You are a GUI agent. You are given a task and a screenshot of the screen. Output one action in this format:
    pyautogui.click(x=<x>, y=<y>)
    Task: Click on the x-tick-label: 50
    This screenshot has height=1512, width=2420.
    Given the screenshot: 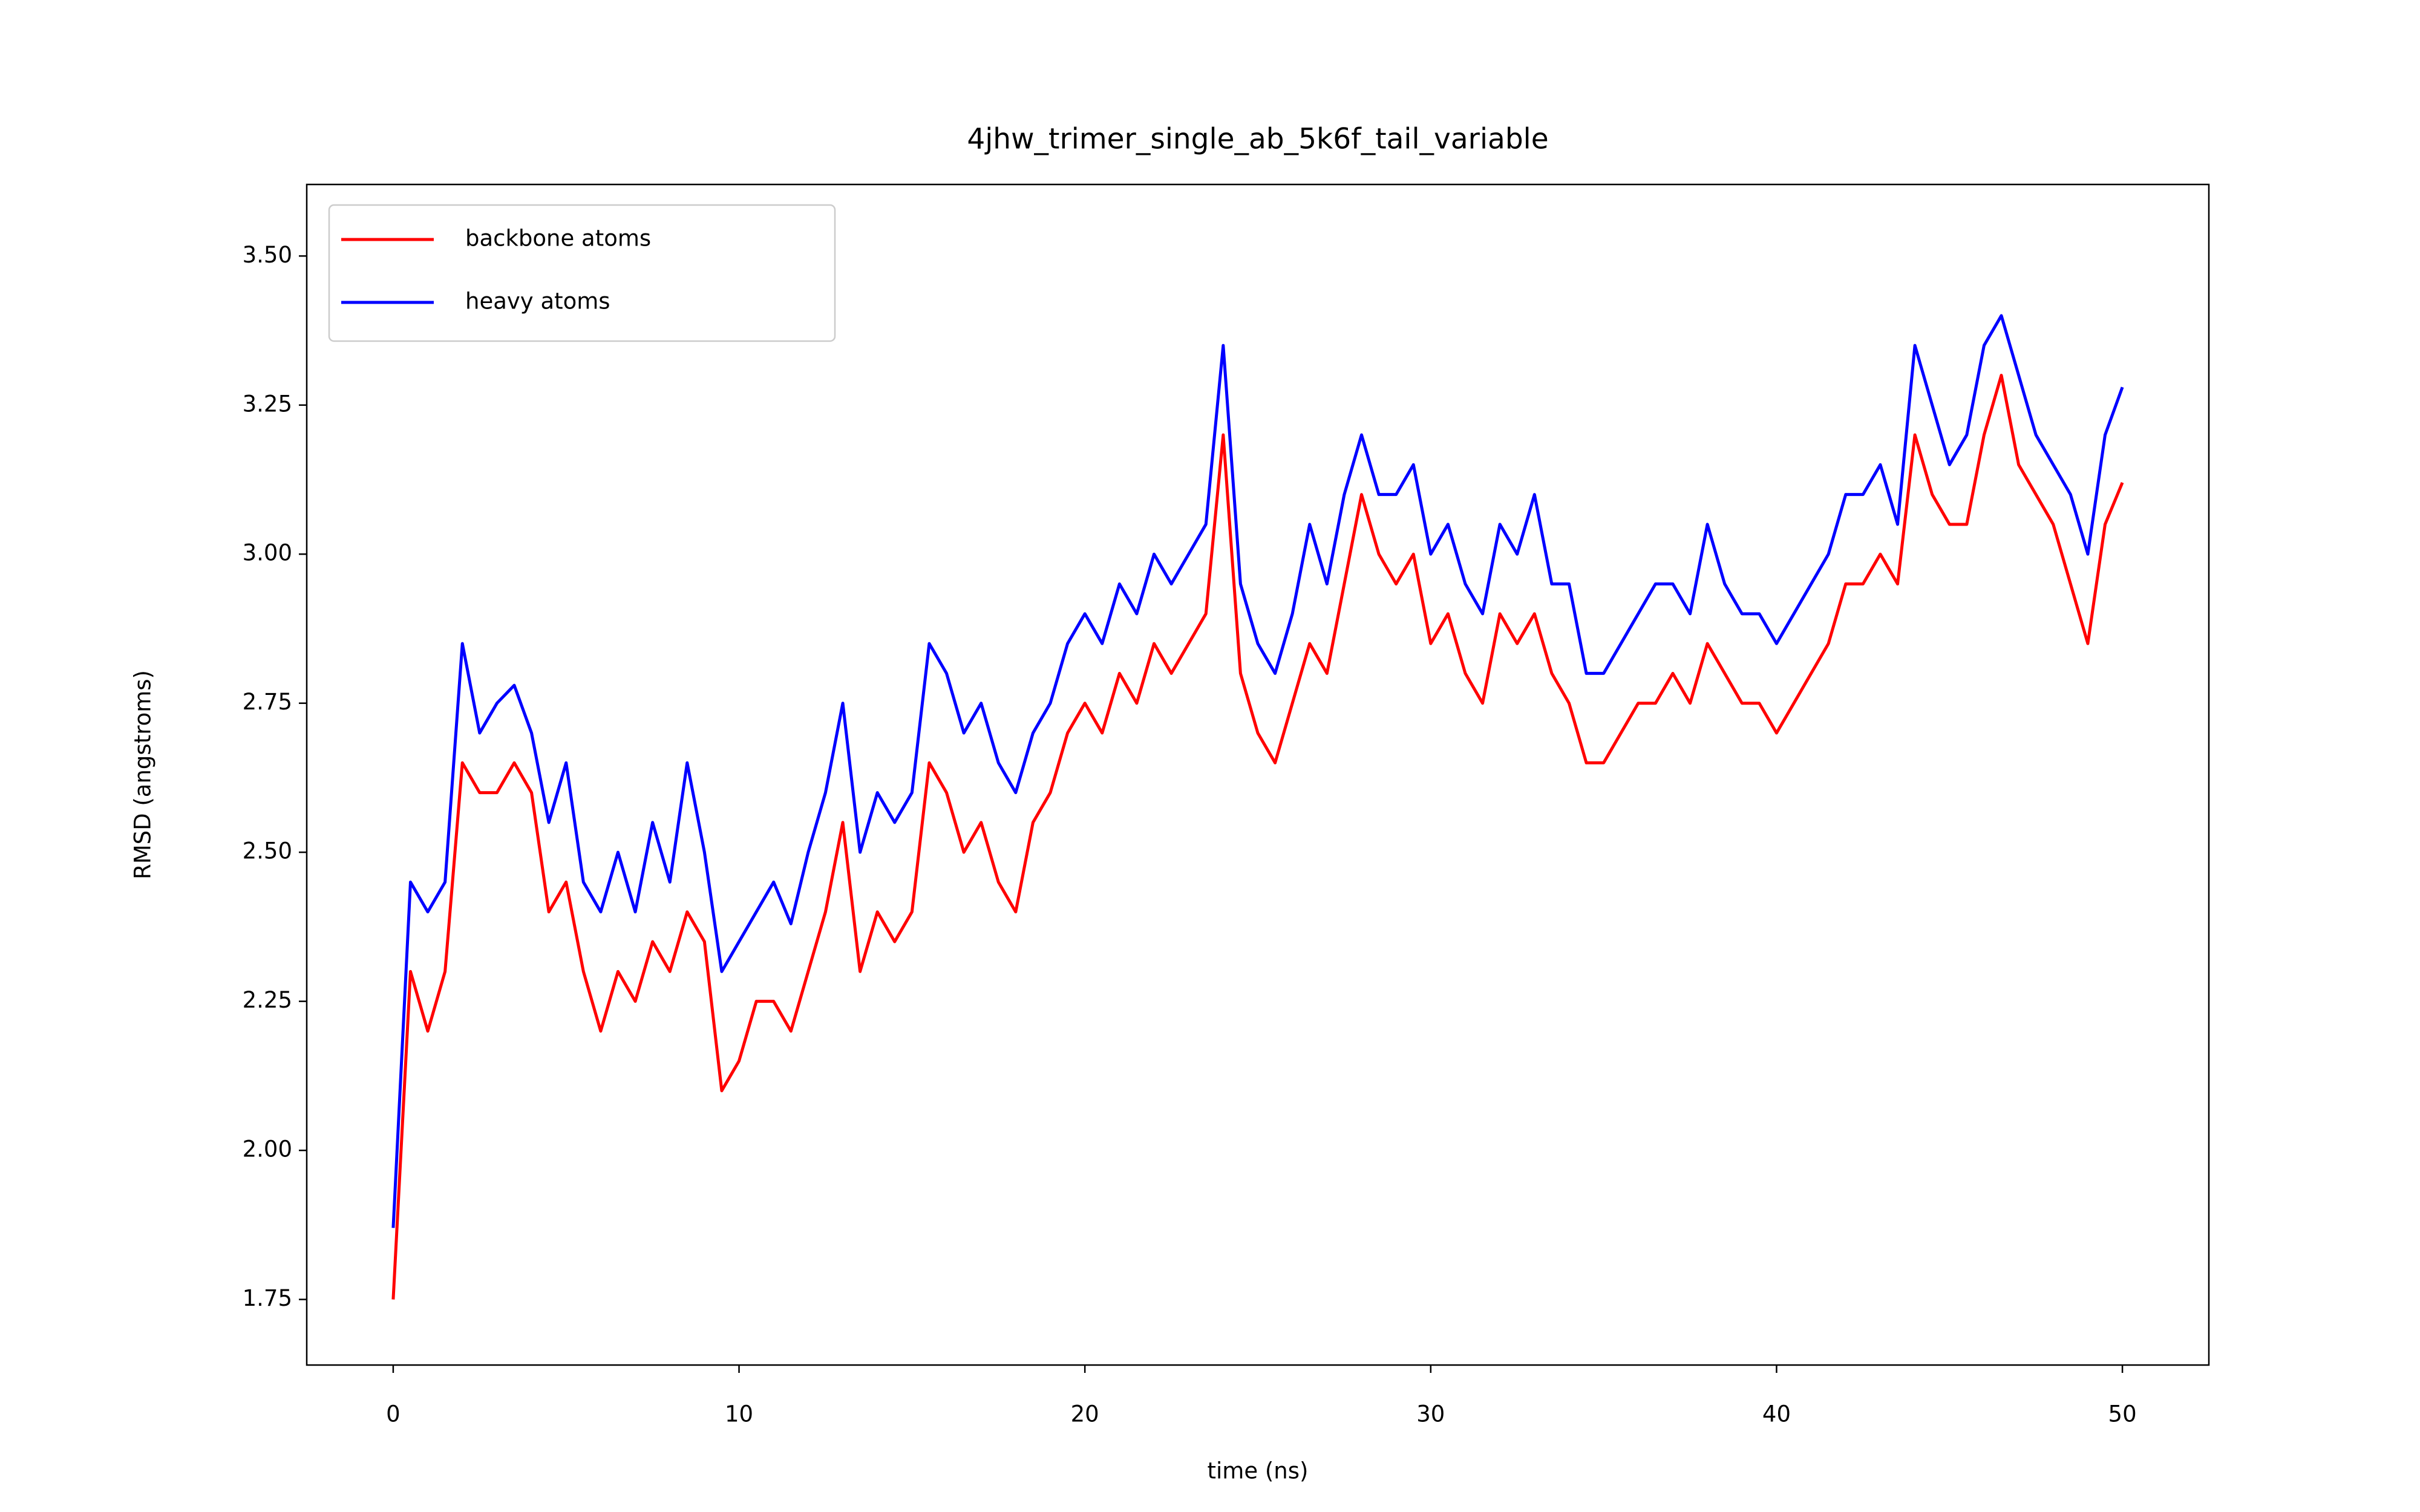 What is the action you would take?
    pyautogui.click(x=2122, y=1414)
    